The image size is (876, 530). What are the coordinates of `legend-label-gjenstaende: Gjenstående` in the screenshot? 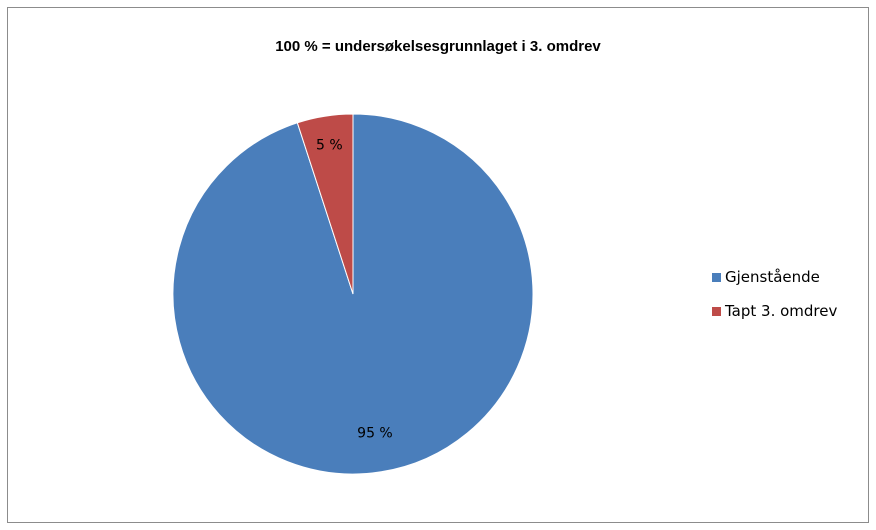 It's located at (772, 277).